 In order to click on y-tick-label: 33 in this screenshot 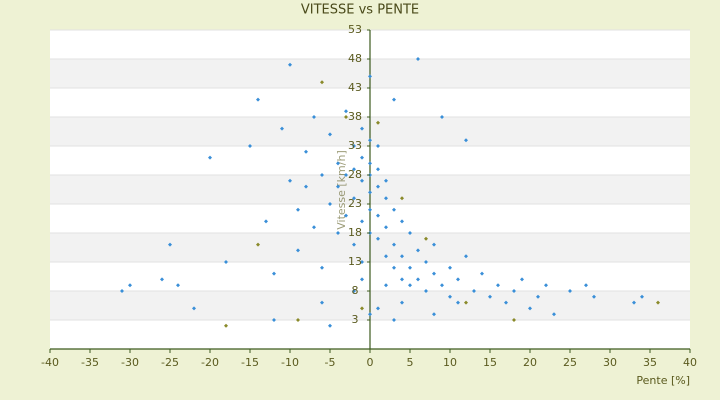, I will do `click(355, 145)`.